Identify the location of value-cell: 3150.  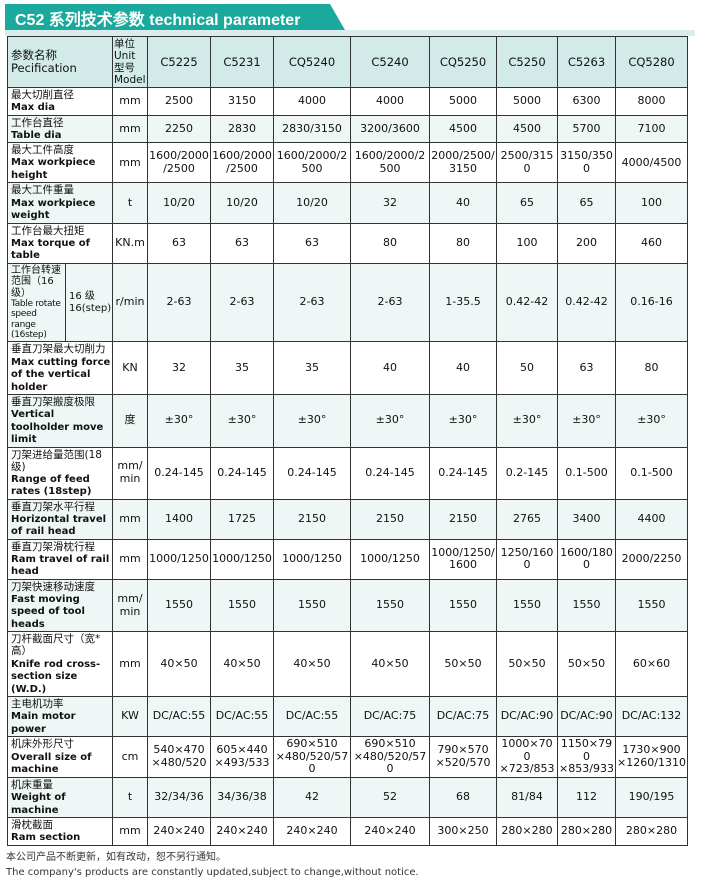
(242, 101).